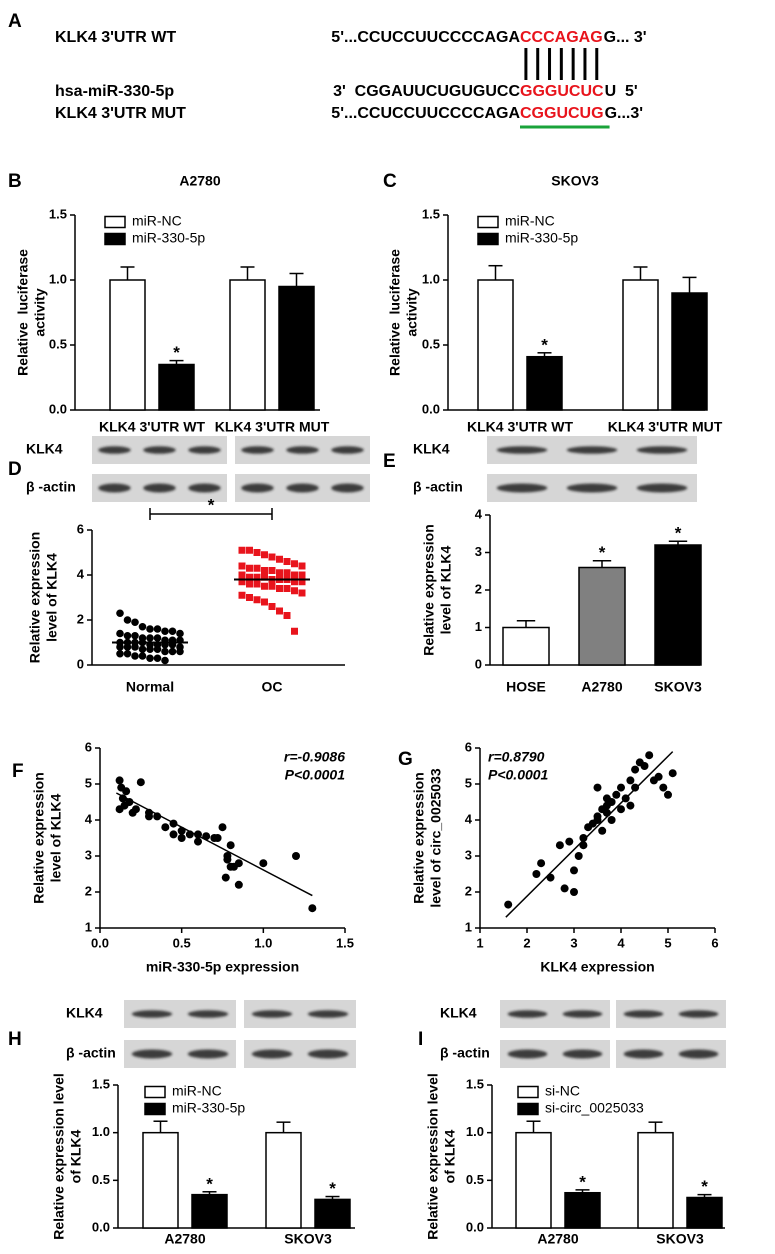 The height and width of the screenshot is (1254, 775). I want to click on x-tick-label: HOSE, so click(526, 687).